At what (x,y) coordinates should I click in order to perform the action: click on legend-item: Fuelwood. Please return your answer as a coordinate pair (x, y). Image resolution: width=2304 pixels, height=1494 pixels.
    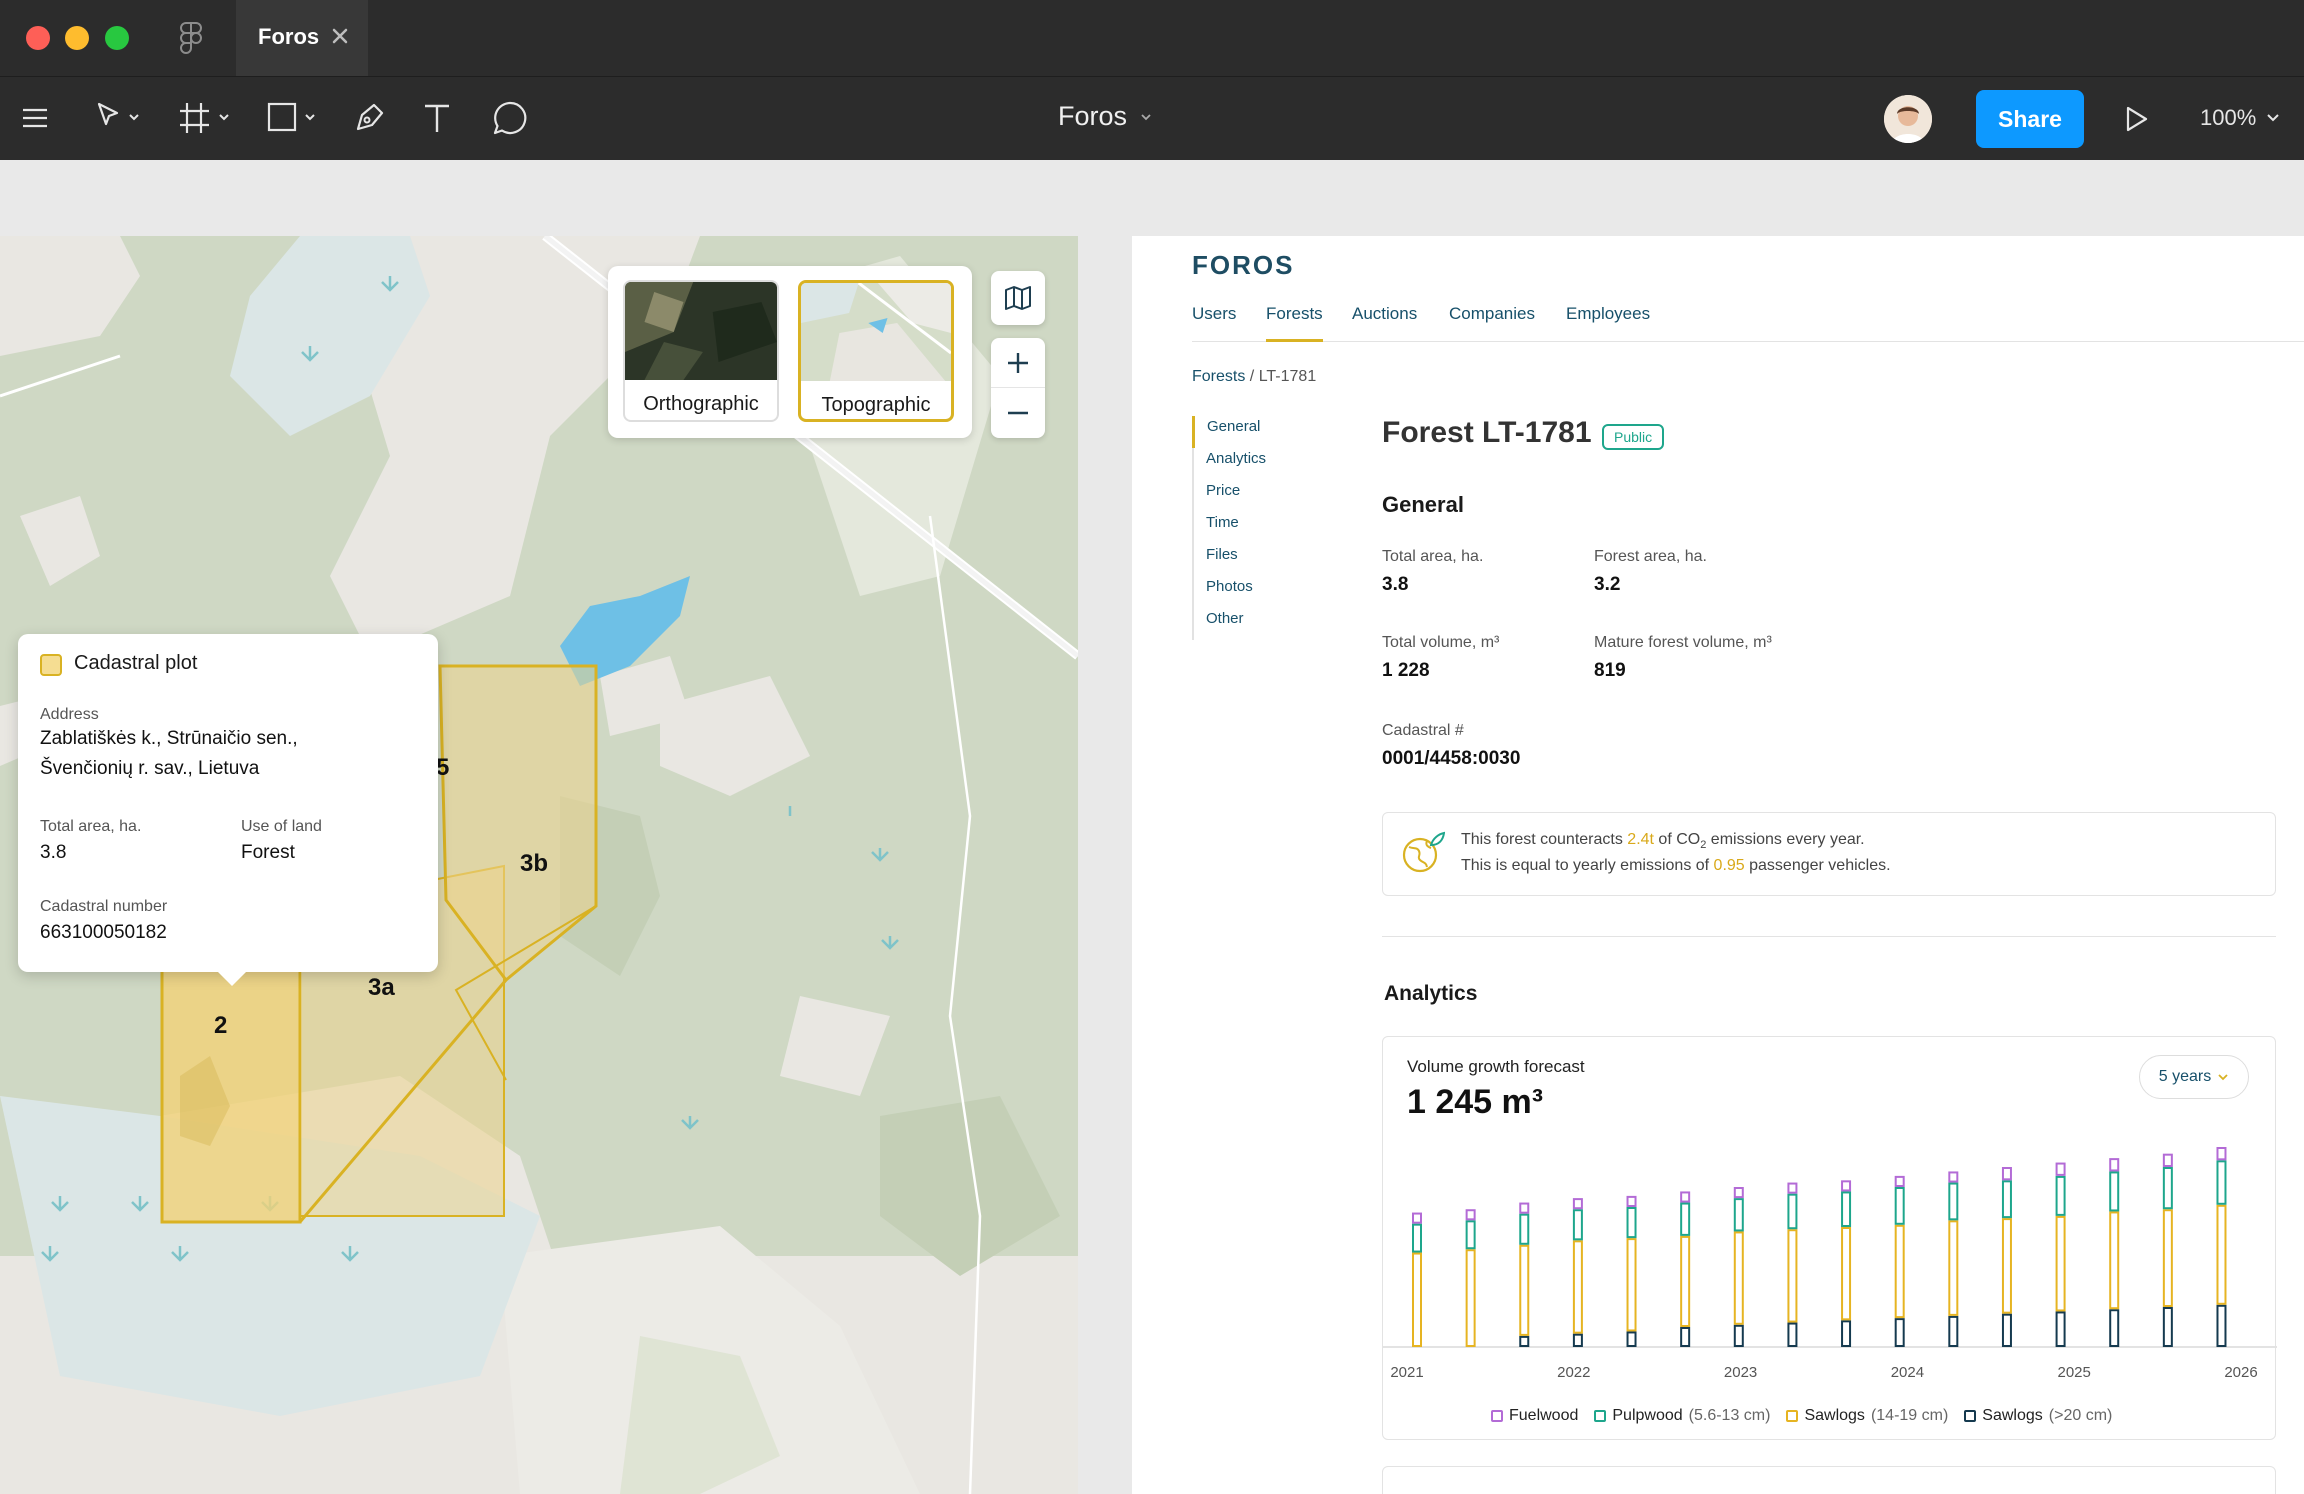
    Looking at the image, I should click on (1534, 1416).